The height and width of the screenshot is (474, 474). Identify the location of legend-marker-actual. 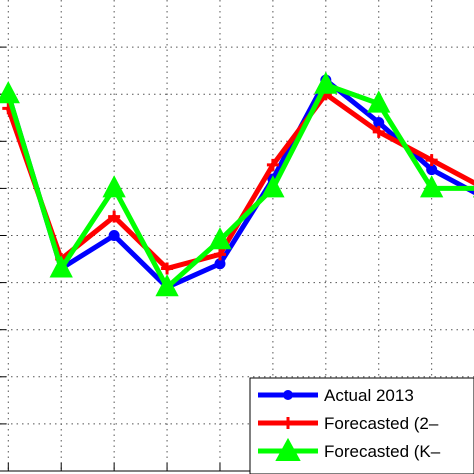
(288, 395).